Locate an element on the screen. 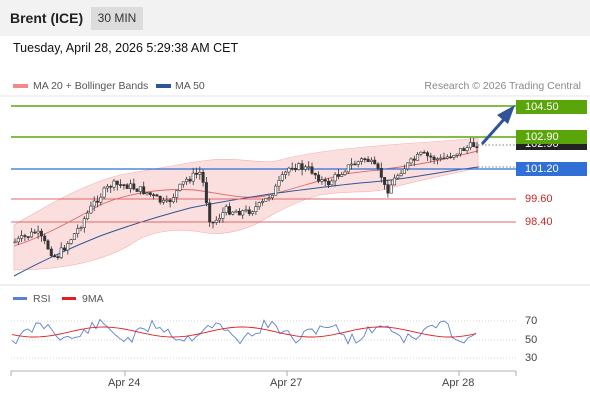 This screenshot has height=400, width=590. timestamp: Tuesday, April 28, 2026 5:29:38 AM CET is located at coordinates (126, 48).